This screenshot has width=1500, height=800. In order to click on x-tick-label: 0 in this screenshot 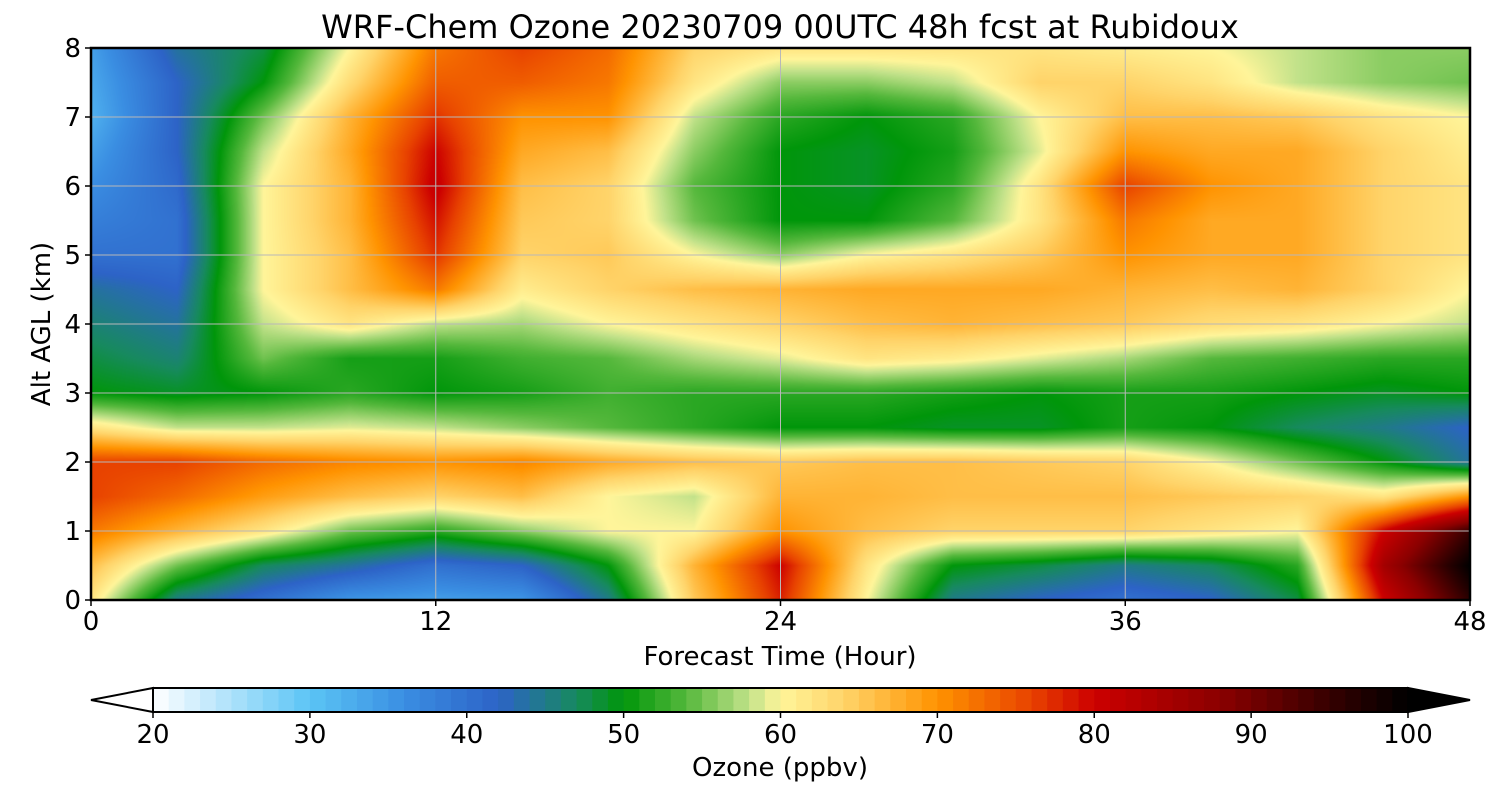, I will do `click(91, 622)`.